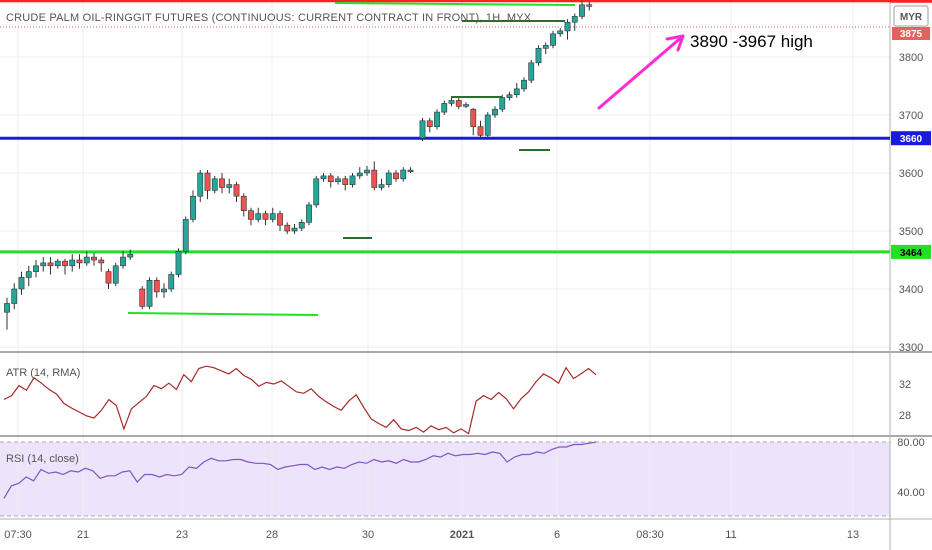  Describe the element at coordinates (18, 535) in the screenshot. I see `time-tick-0: 07:30` at that location.